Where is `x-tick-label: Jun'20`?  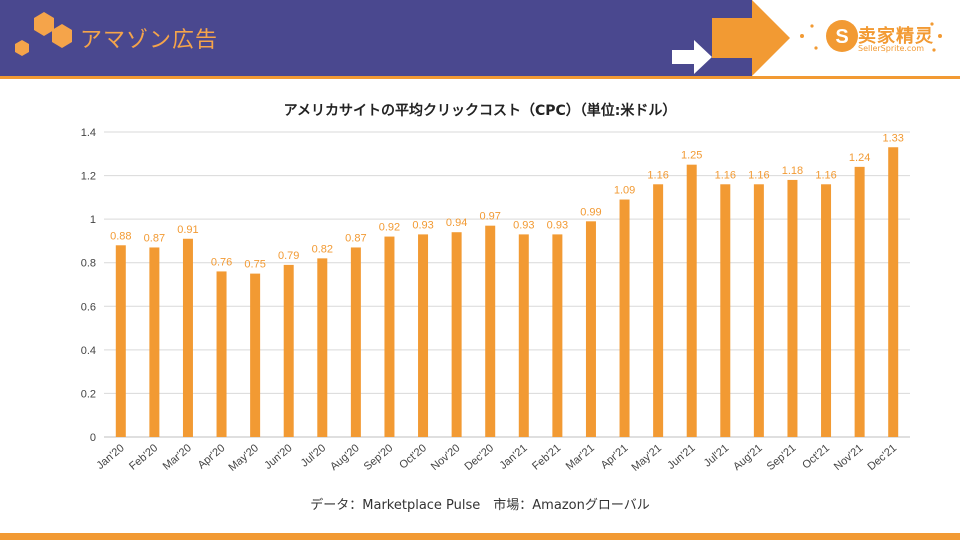
x-tick-label: Jun'20 is located at coordinates (278, 457).